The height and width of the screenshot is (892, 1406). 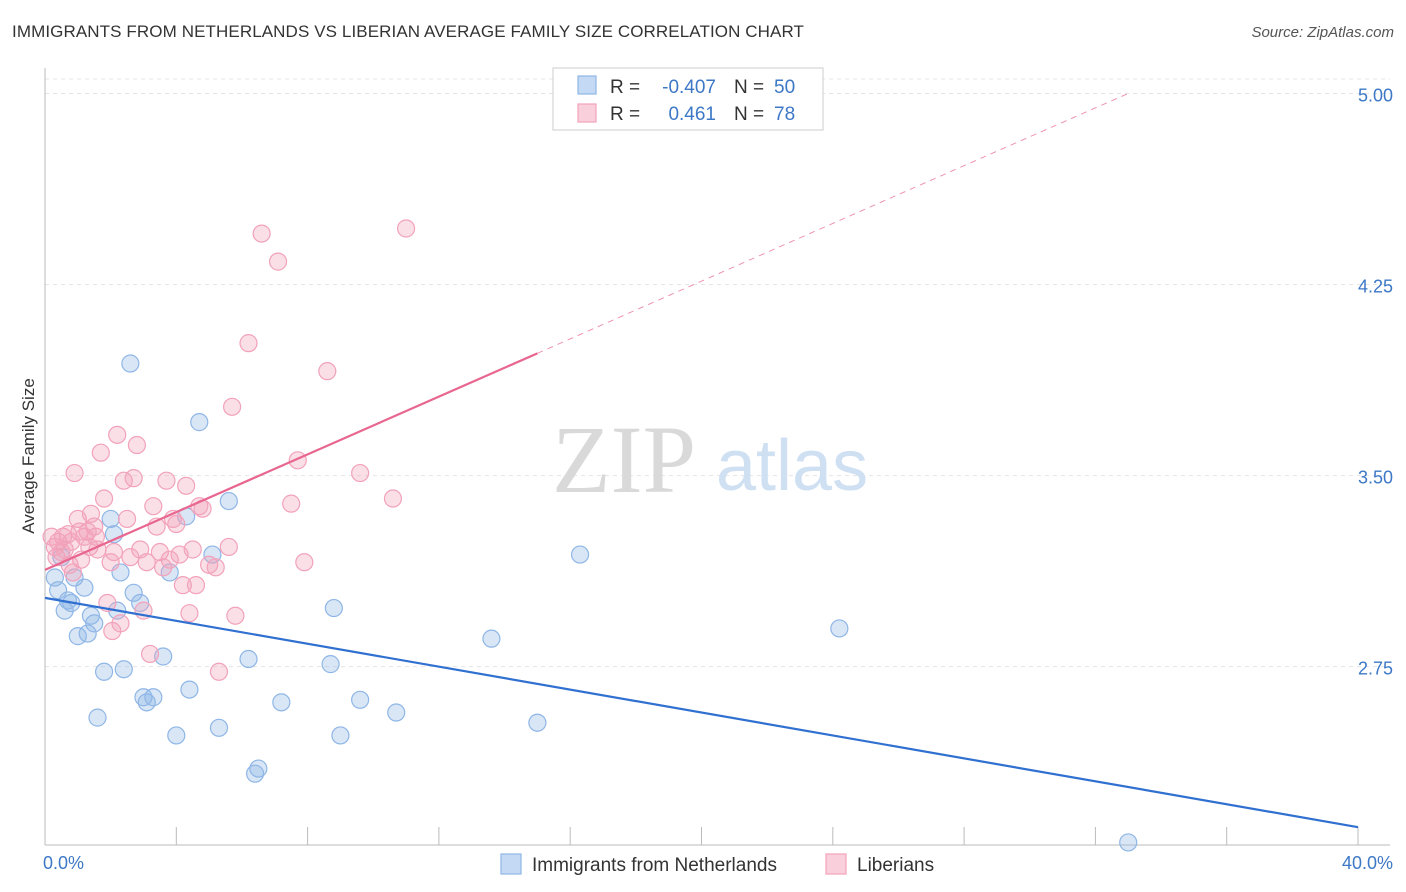 What do you see at coordinates (63, 863) in the screenshot?
I see `x-tick-label: 0.0%` at bounding box center [63, 863].